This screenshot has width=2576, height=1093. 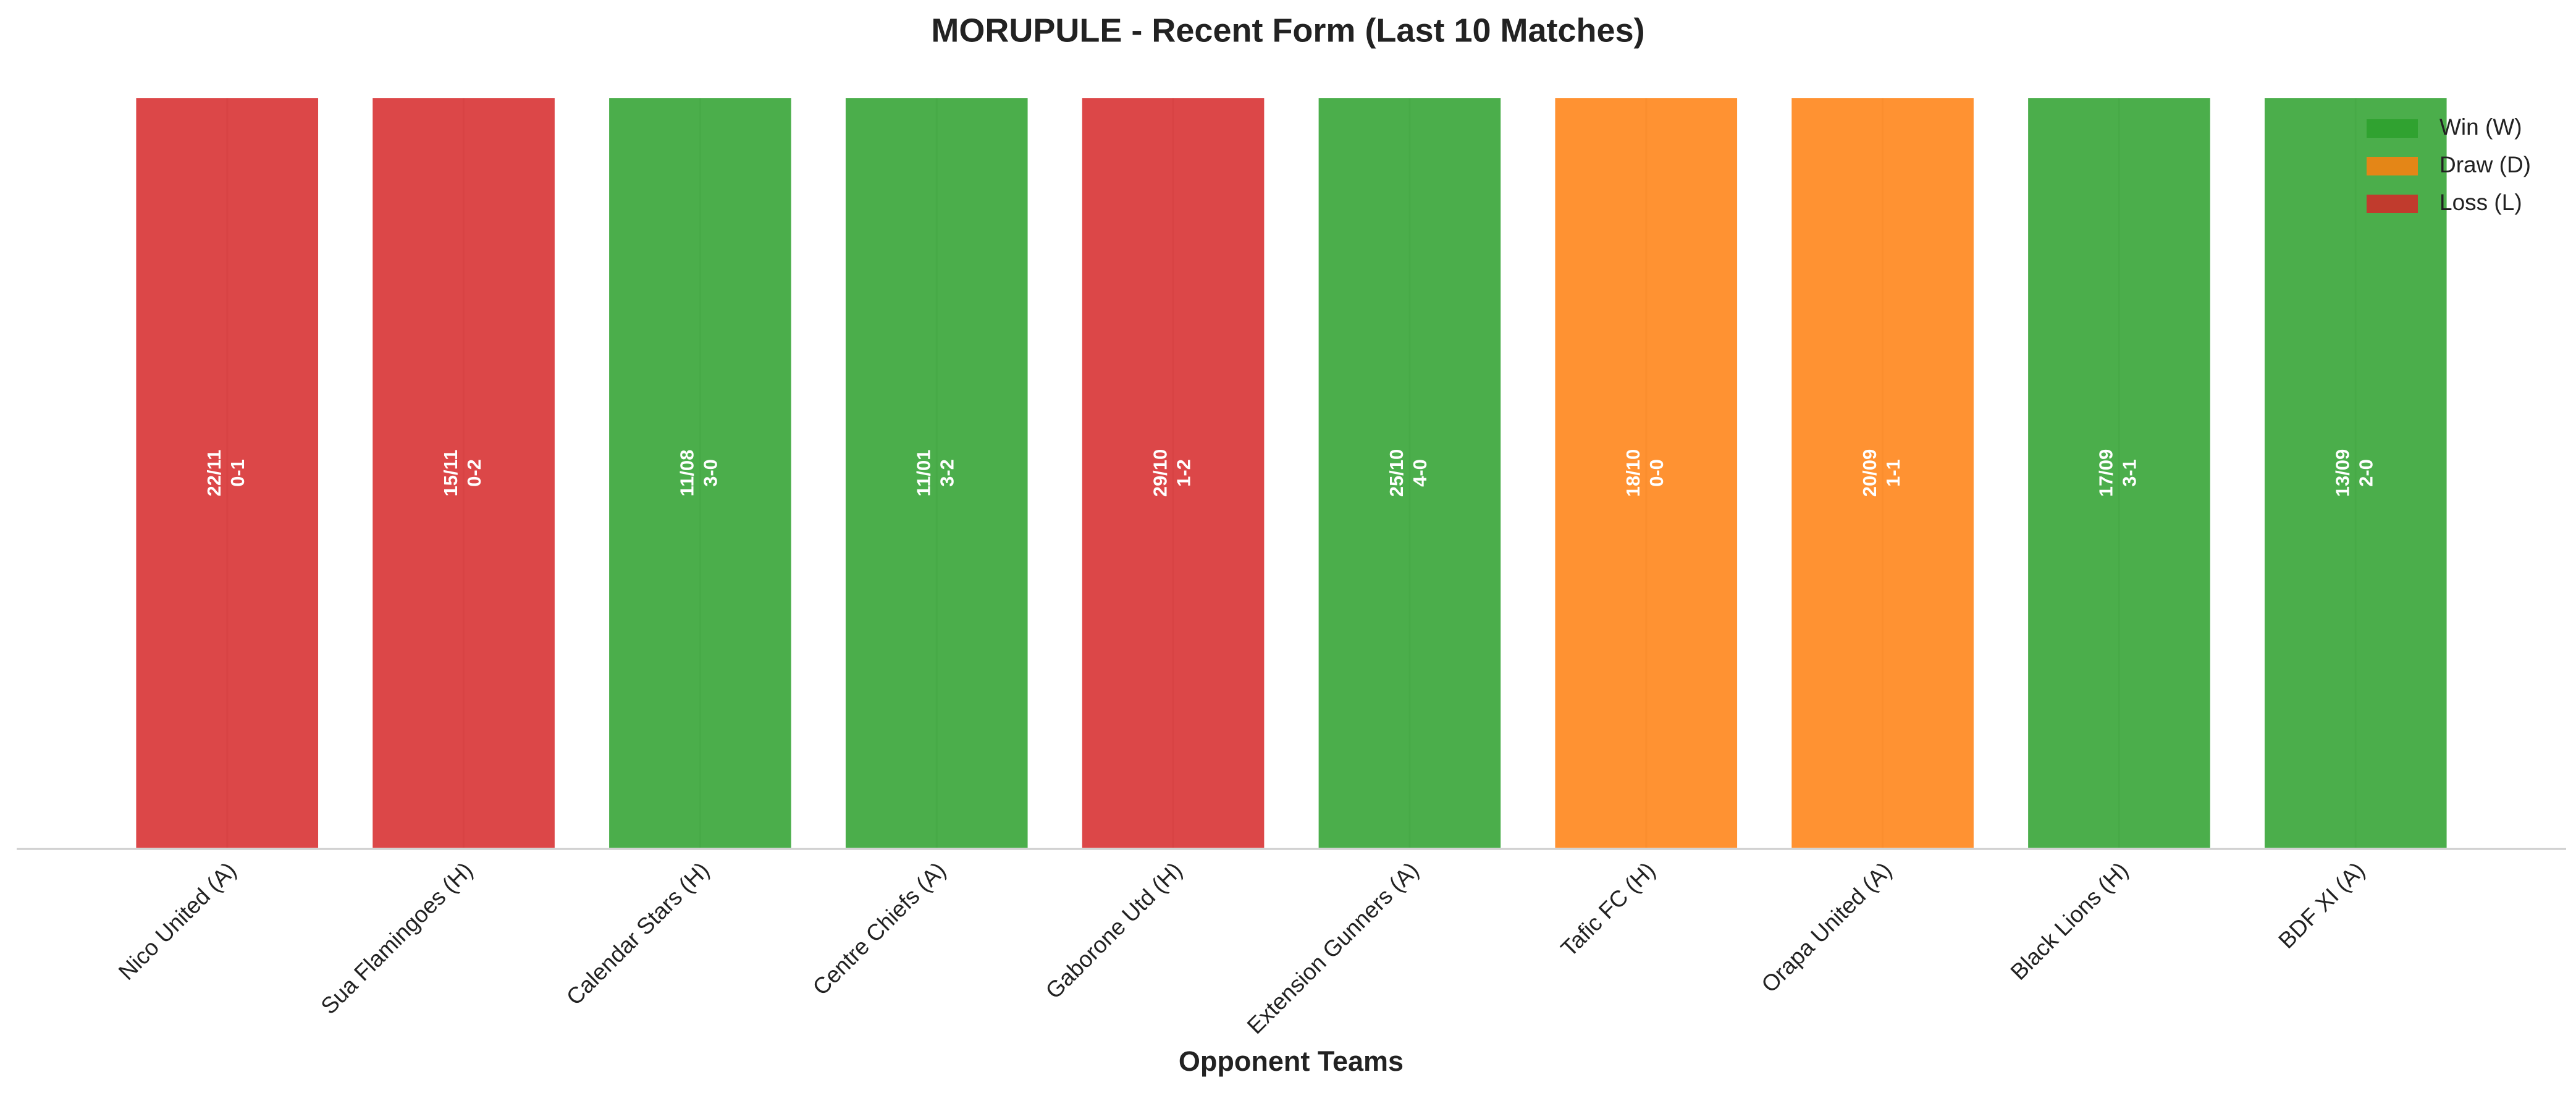 What do you see at coordinates (237, 473) in the screenshot?
I see `bar-score-label: 0-1` at bounding box center [237, 473].